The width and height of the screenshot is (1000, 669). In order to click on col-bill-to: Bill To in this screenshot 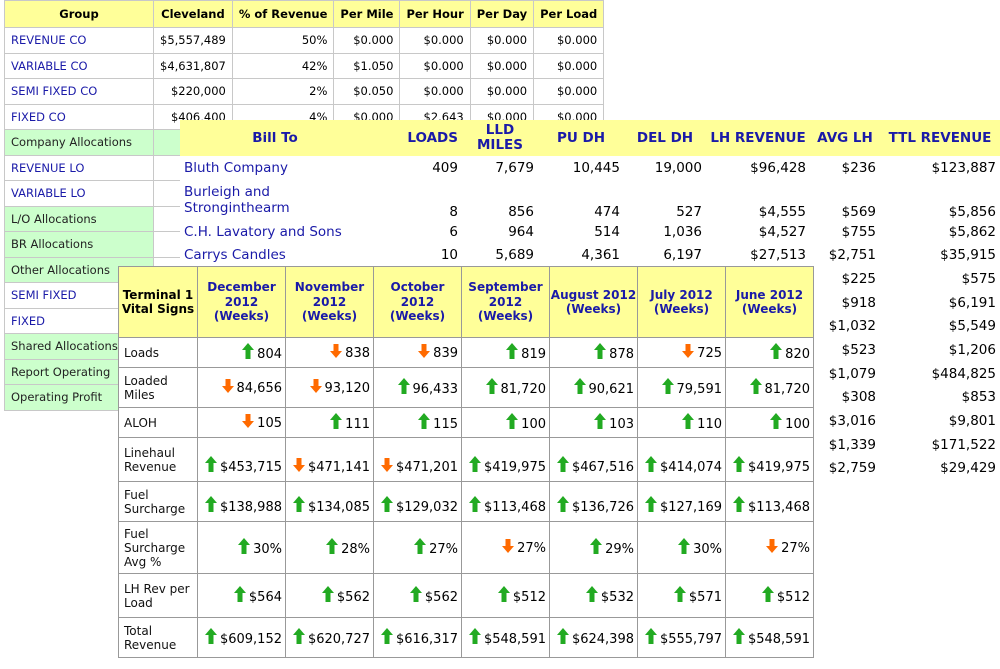, I will do `click(275, 138)`.